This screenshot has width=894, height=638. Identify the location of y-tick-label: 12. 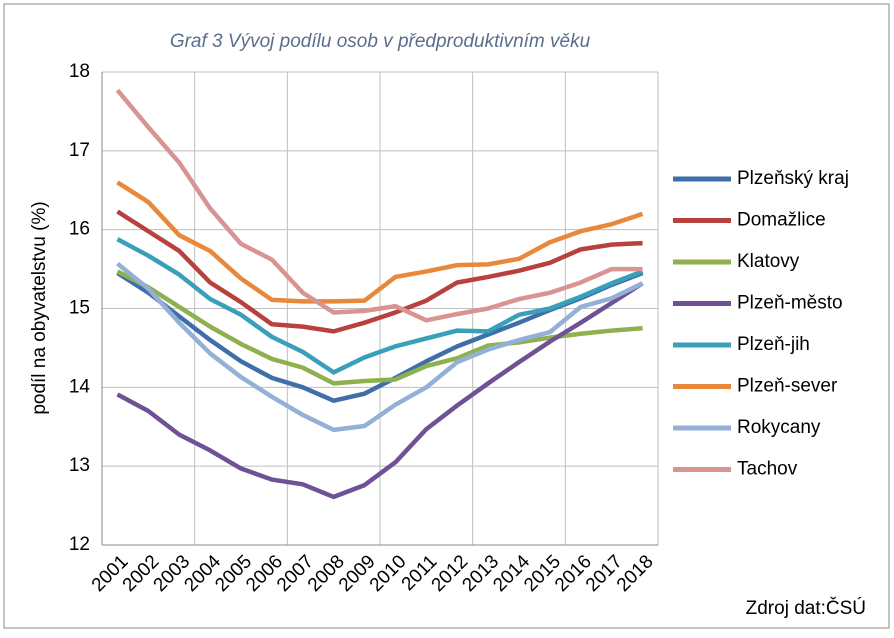
(79, 544).